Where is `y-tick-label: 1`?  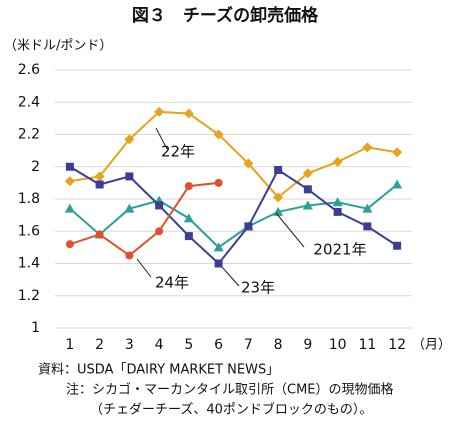
y-tick-label: 1 is located at coordinates (35, 328).